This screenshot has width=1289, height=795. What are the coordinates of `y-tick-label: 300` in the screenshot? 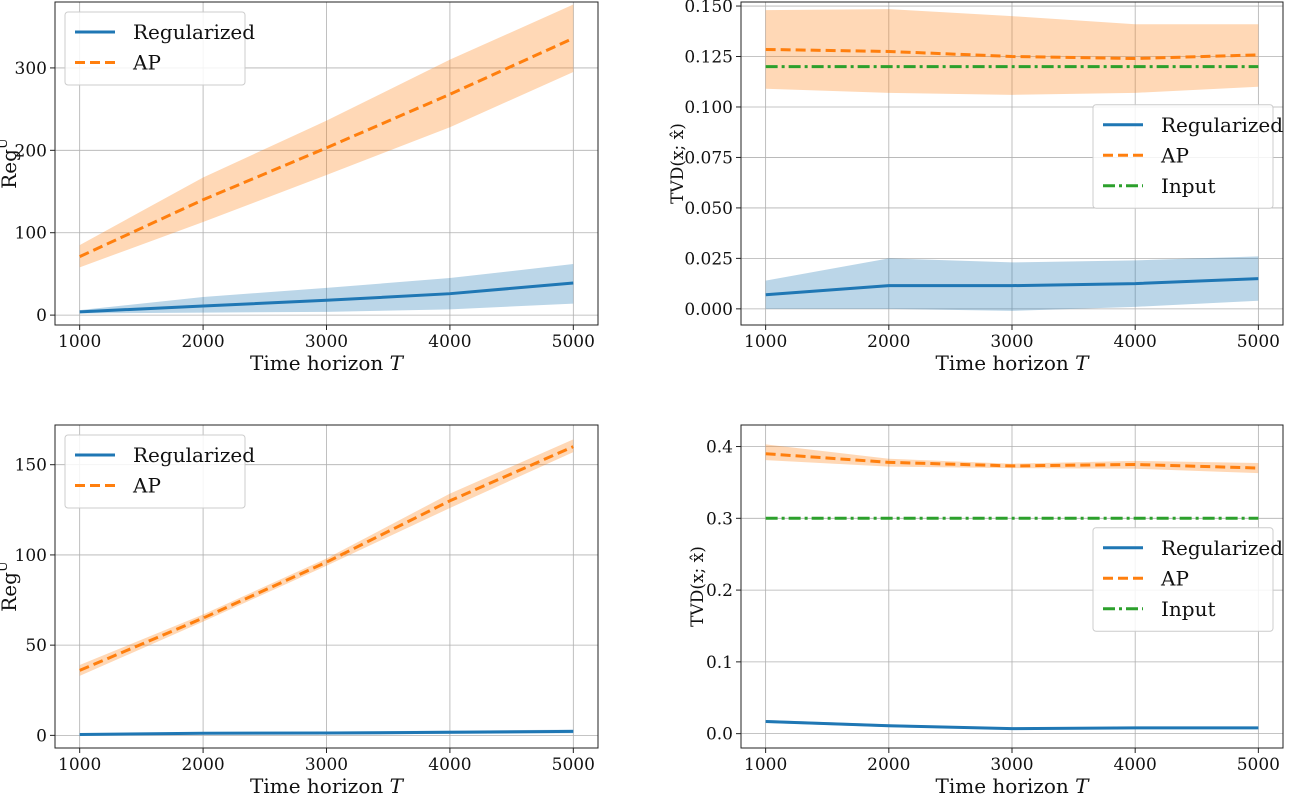 It's located at (31, 69).